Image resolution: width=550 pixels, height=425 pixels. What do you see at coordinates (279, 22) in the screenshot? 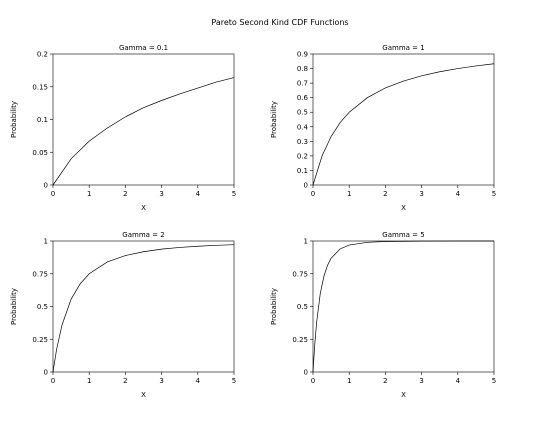
I see `figure-title: Pareto Second Kind CDF Functions` at bounding box center [279, 22].